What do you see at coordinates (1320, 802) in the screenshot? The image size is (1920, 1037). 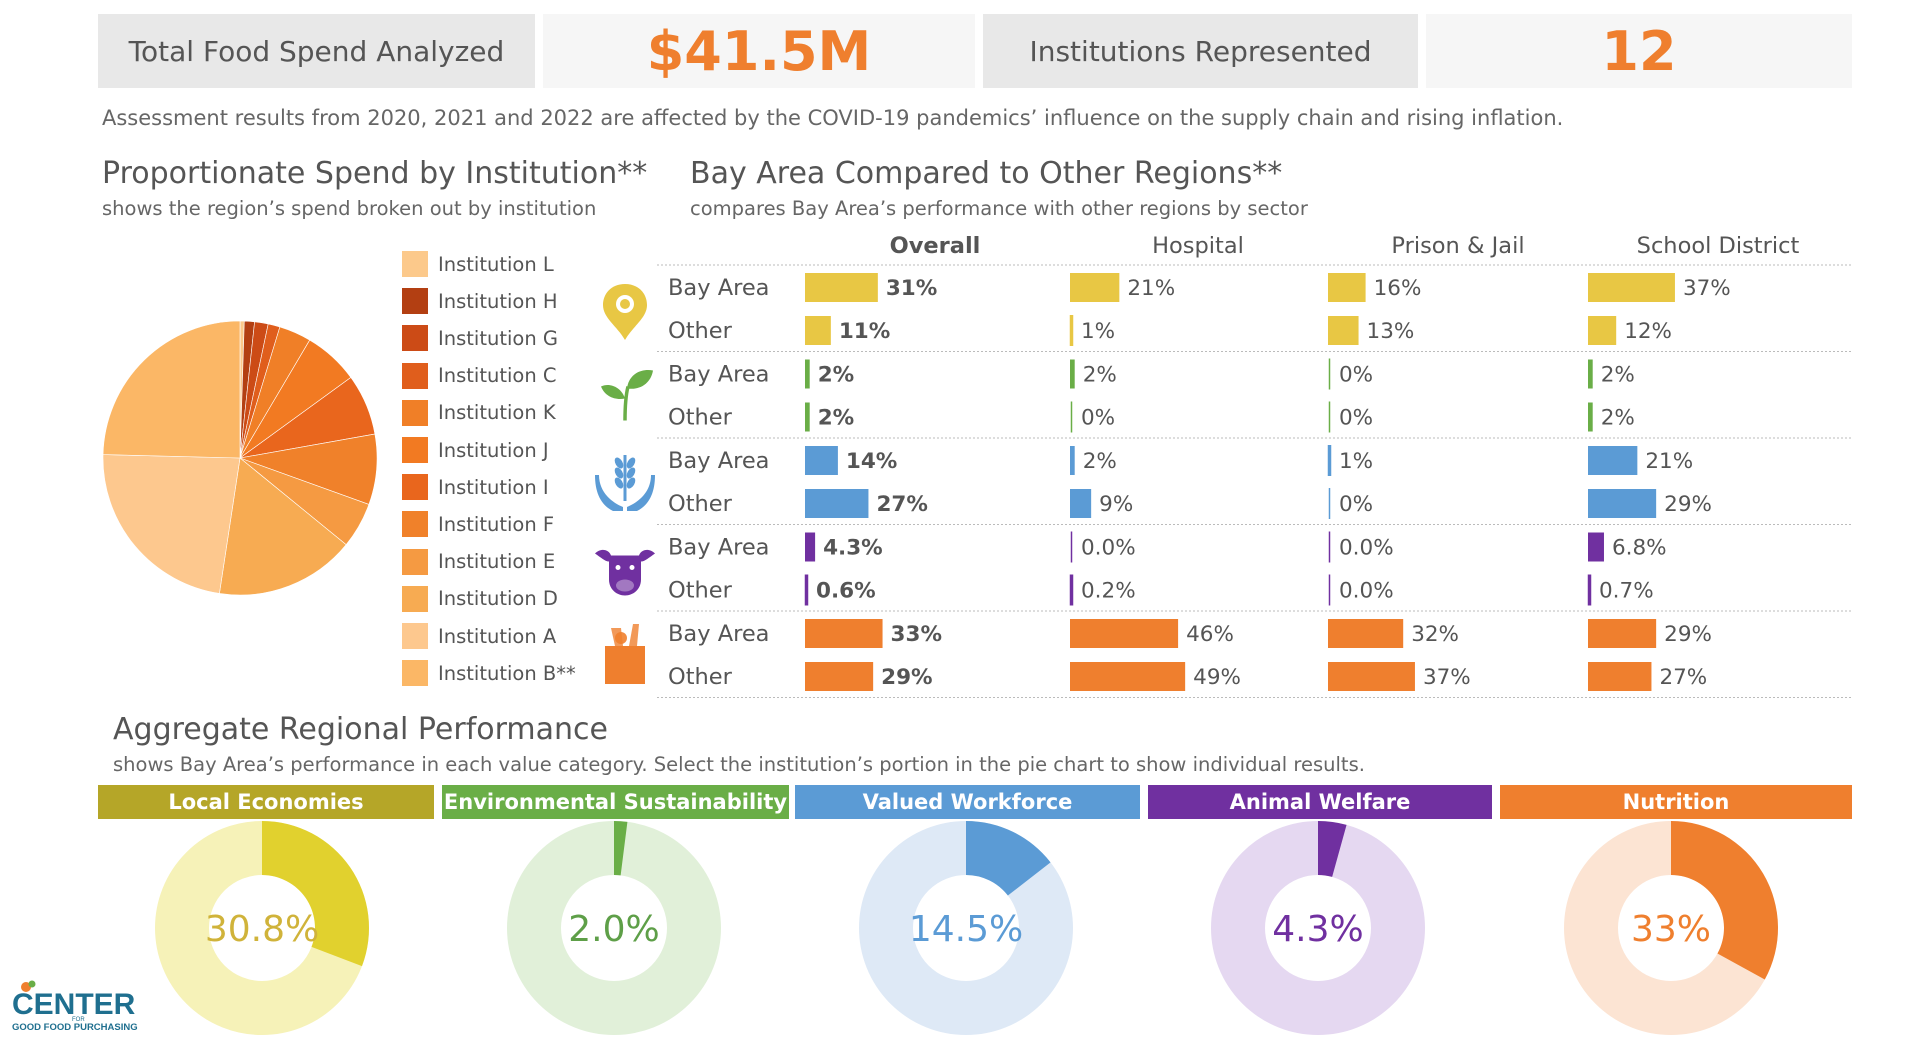 I see `category-band-animal-welfare: Animal Welfare` at bounding box center [1320, 802].